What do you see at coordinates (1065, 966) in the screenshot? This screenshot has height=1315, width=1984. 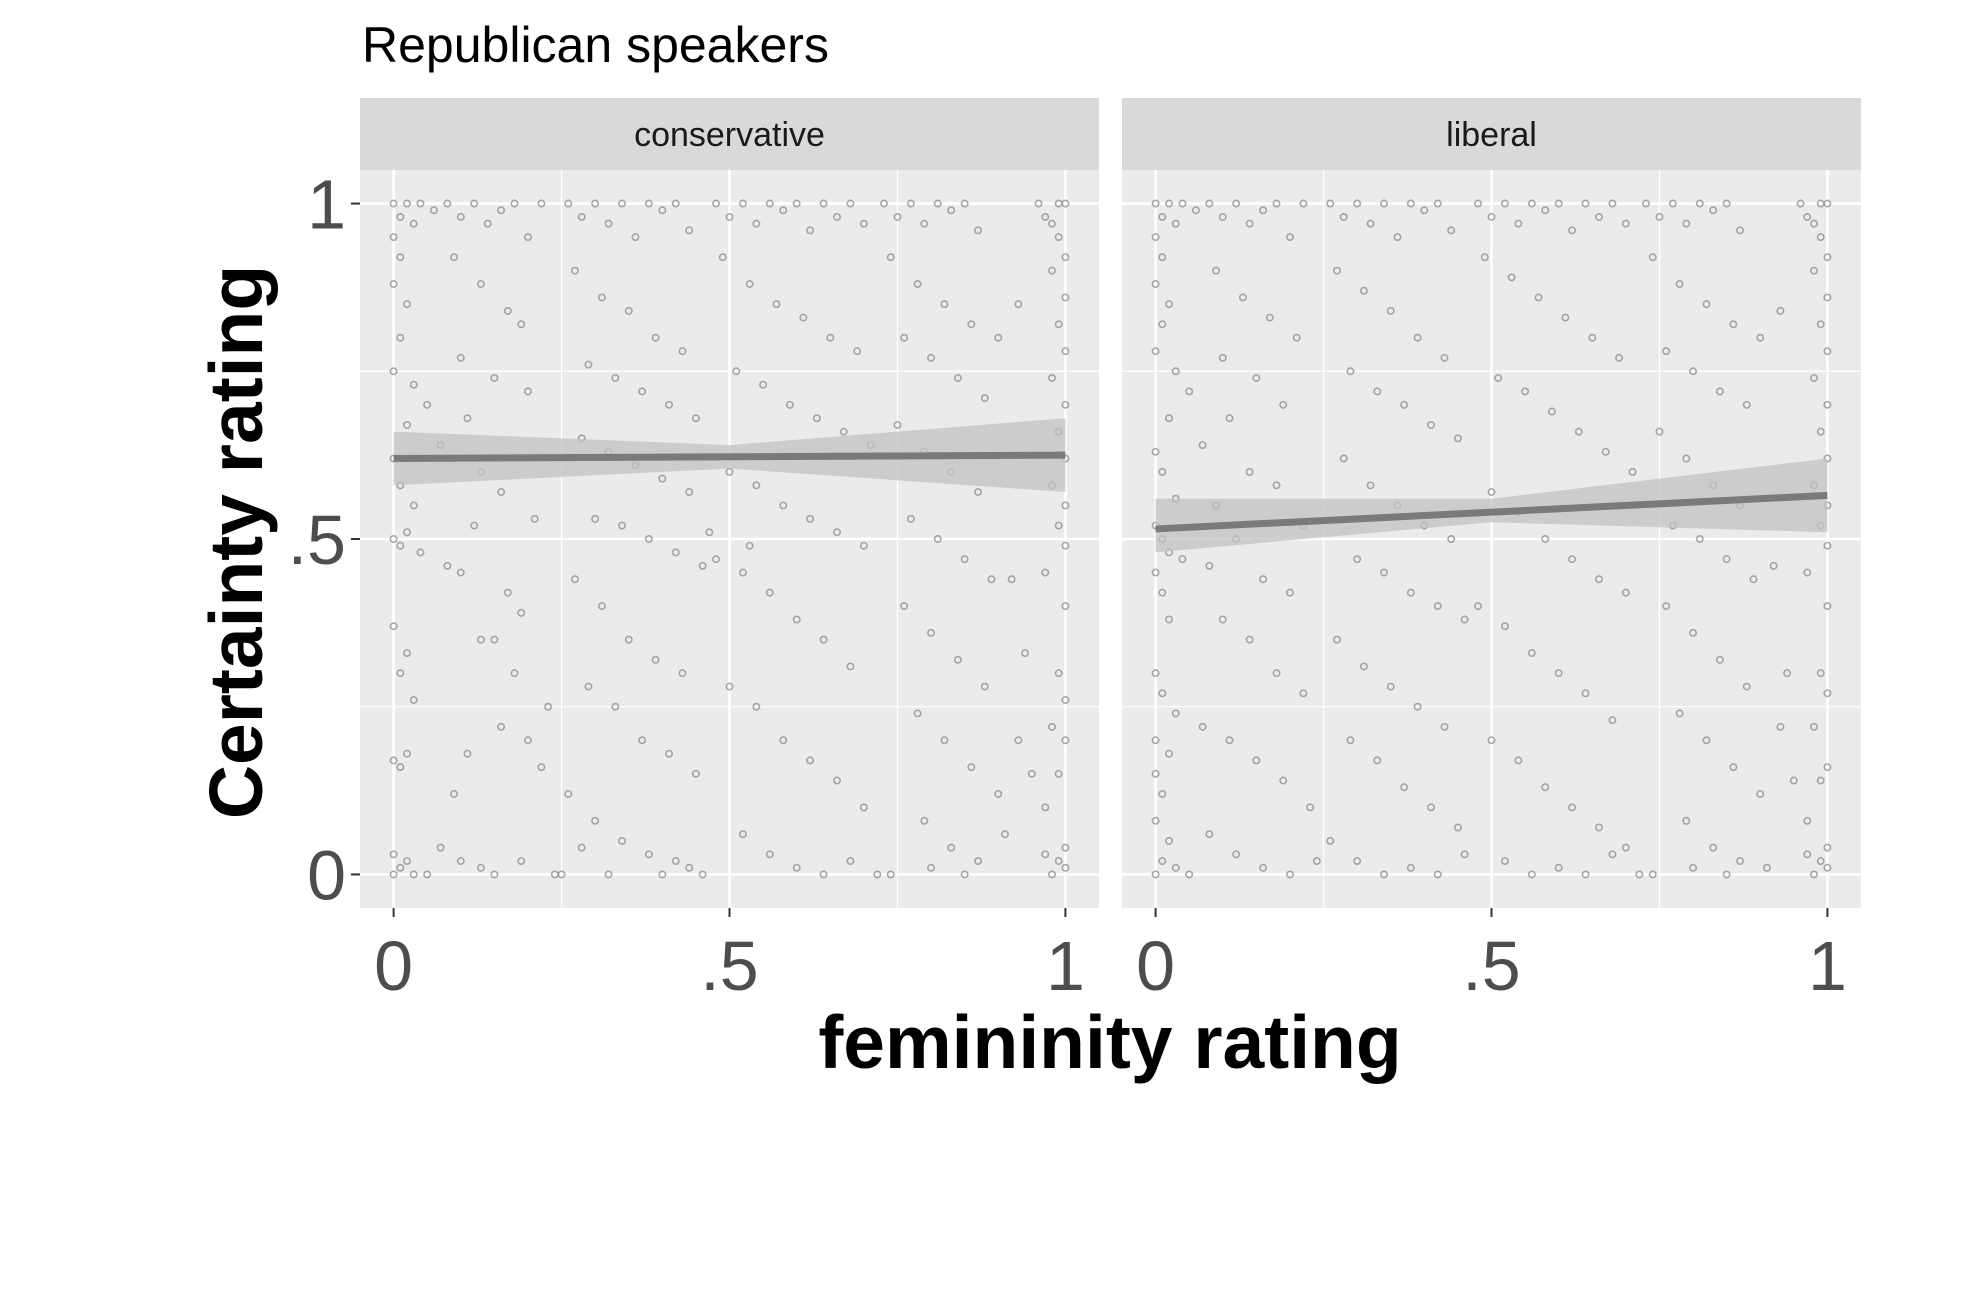 I see `x-tick-label: 1` at bounding box center [1065, 966].